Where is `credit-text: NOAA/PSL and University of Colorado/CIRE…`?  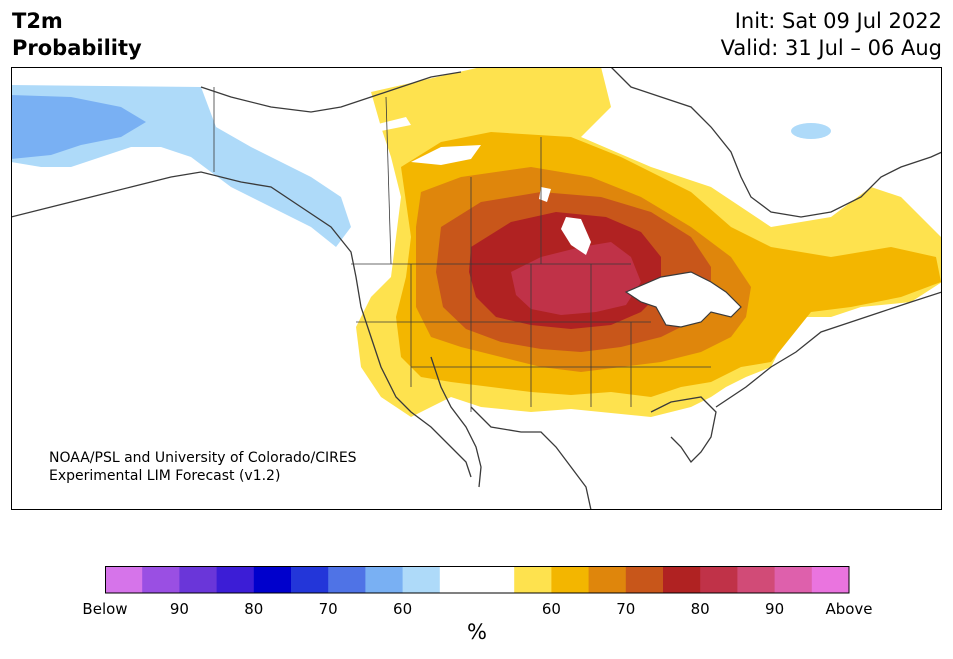 credit-text: NOAA/PSL and University of Colorado/CIRE… is located at coordinates (203, 467).